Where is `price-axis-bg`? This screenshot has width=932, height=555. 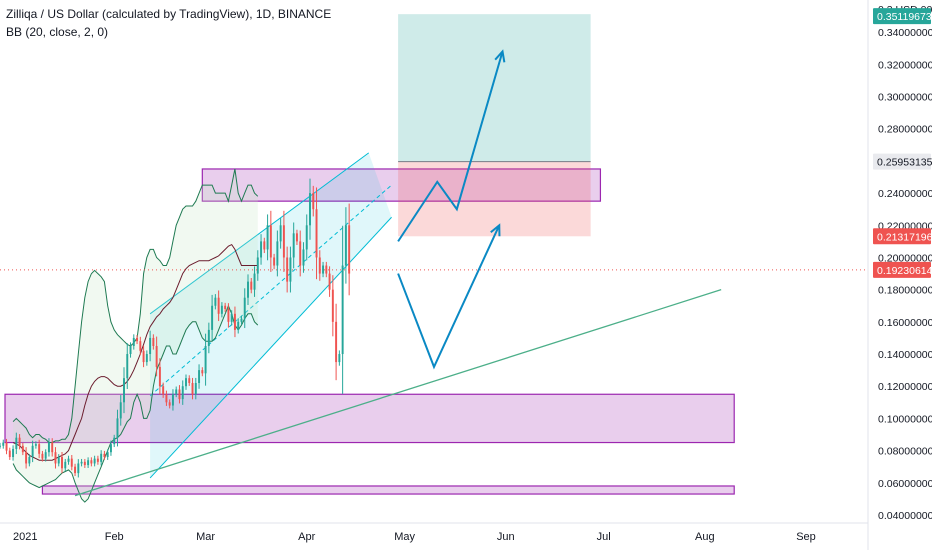
price-axis-bg is located at coordinates (900, 261).